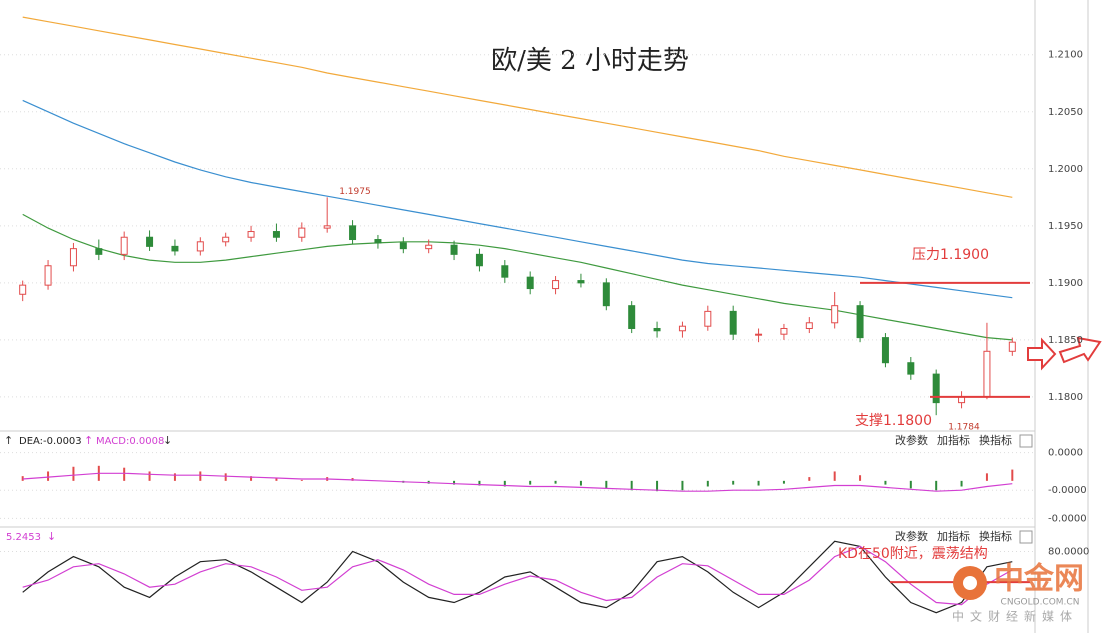 This screenshot has height=633, width=1109. What do you see at coordinates (1040, 603) in the screenshot?
I see `watermark-site: CNGOLD.COM.CN` at bounding box center [1040, 603].